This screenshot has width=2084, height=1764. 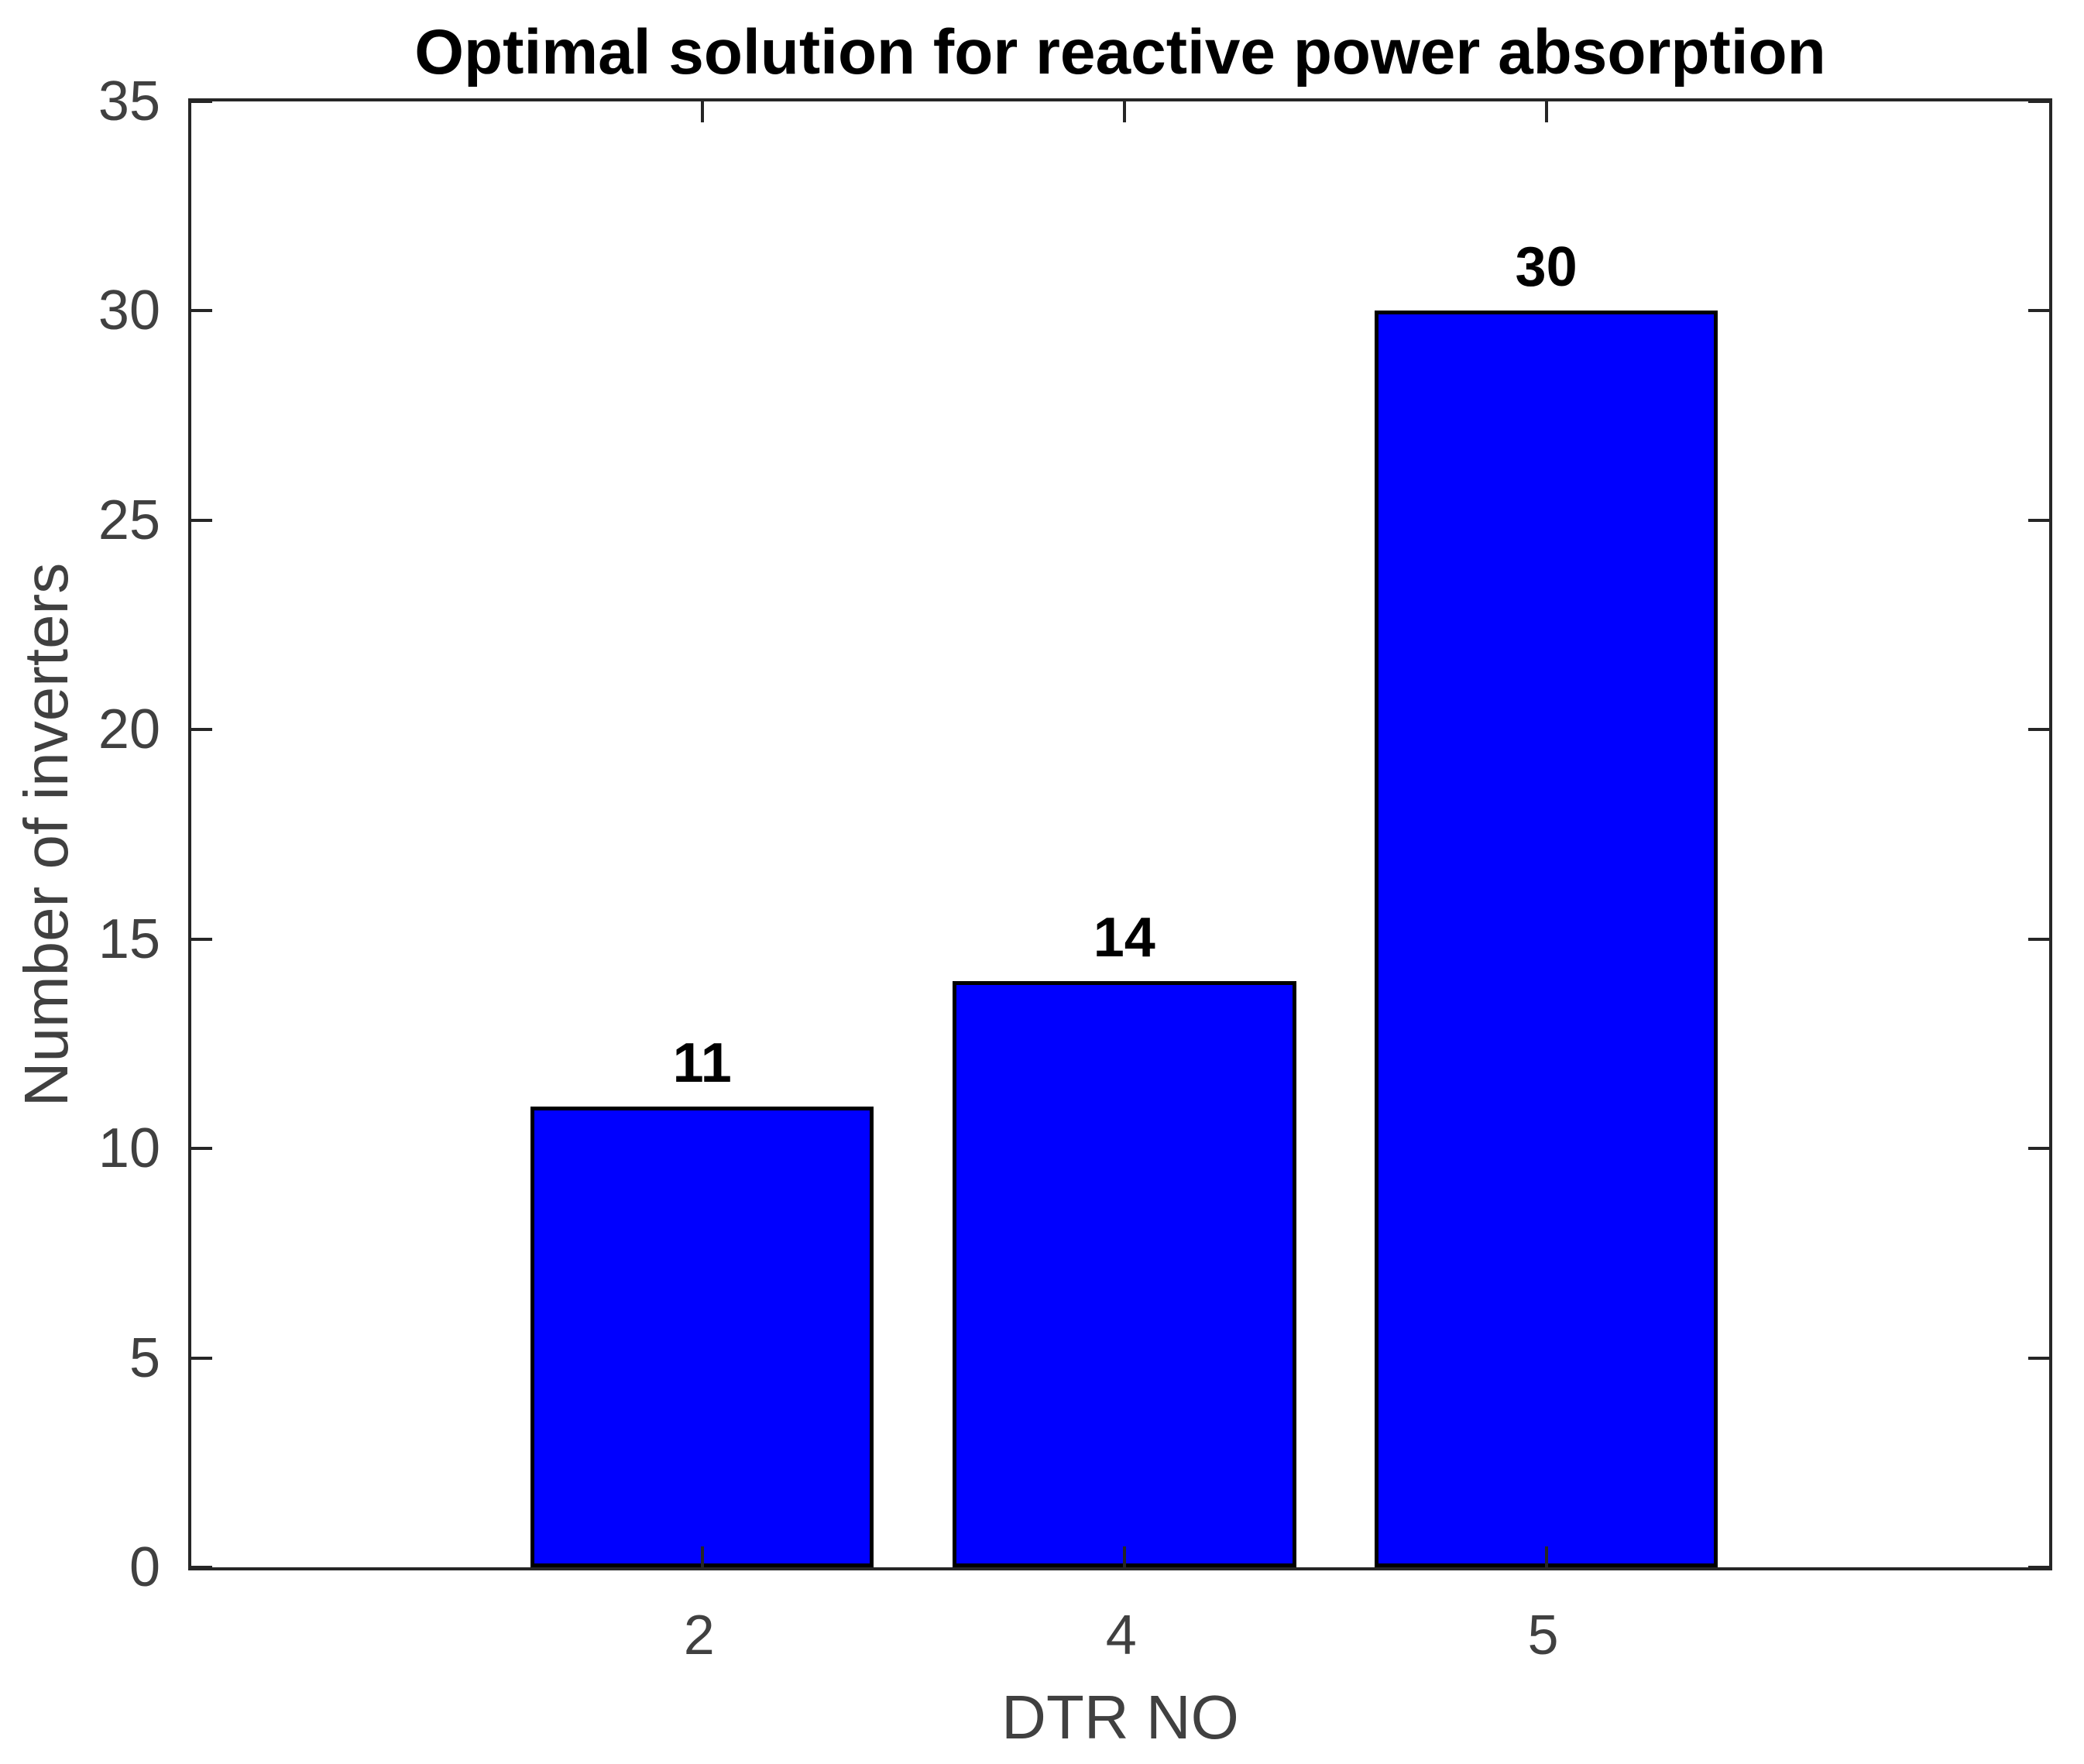 I want to click on x-axis-label: DTR NO, so click(x=1120, y=1718).